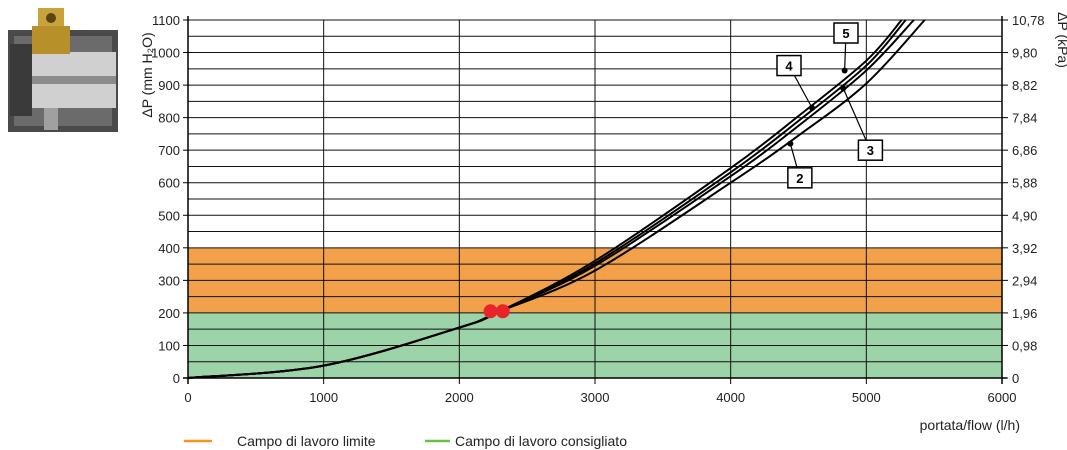 The image size is (1067, 450). What do you see at coordinates (1002, 397) in the screenshot?
I see `x-tick-label: 6000` at bounding box center [1002, 397].